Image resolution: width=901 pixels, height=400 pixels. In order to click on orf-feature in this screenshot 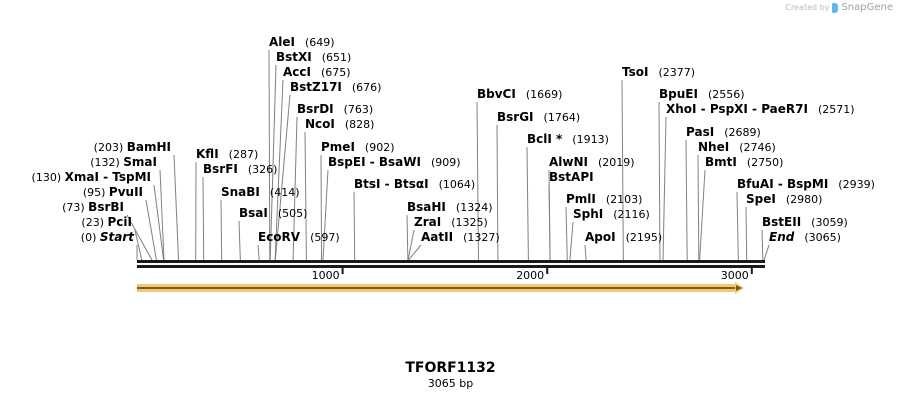, I will do `click(440, 288)`.